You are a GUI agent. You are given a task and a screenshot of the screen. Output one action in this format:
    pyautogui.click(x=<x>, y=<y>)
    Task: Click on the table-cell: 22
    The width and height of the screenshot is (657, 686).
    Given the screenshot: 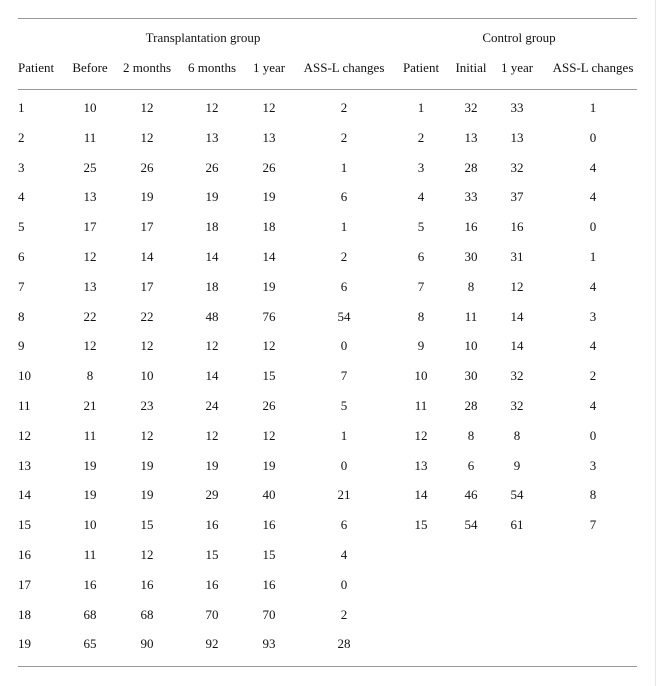 What is the action you would take?
    pyautogui.click(x=147, y=316)
    